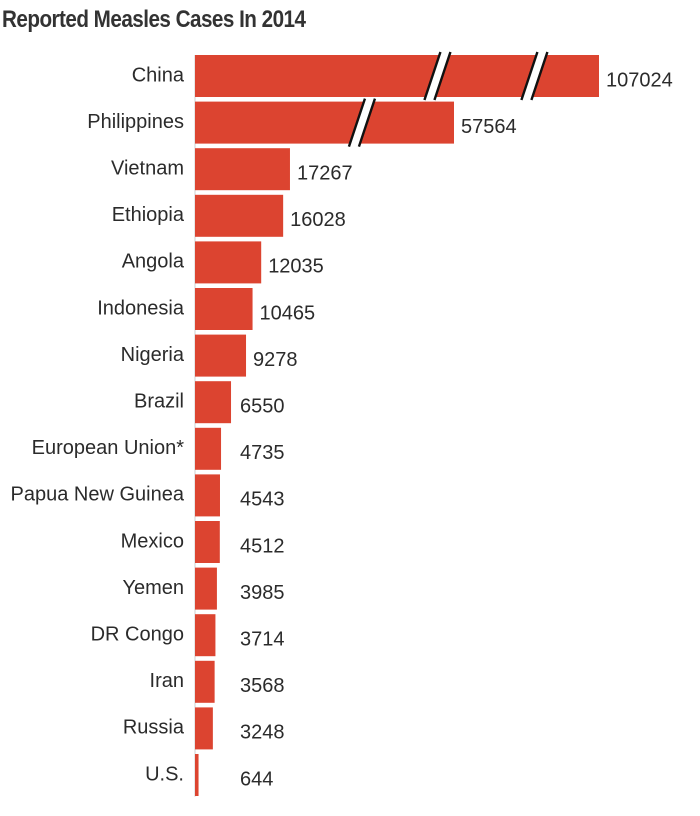  I want to click on value-label: 17267, so click(325, 173).